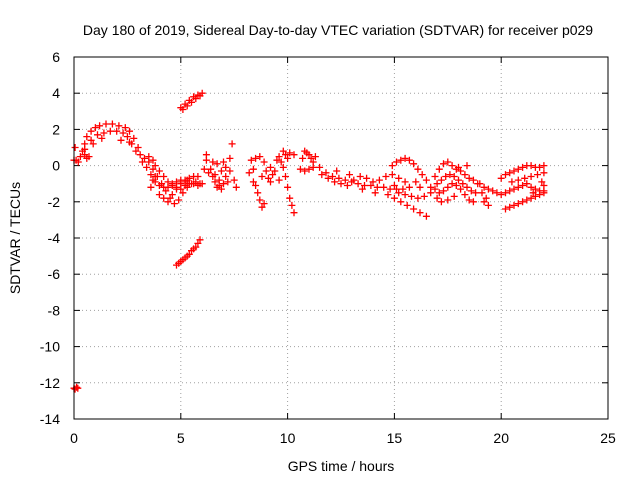 The image size is (640, 480). Describe the element at coordinates (54, 274) in the screenshot. I see `y-tick-label: -6` at that location.